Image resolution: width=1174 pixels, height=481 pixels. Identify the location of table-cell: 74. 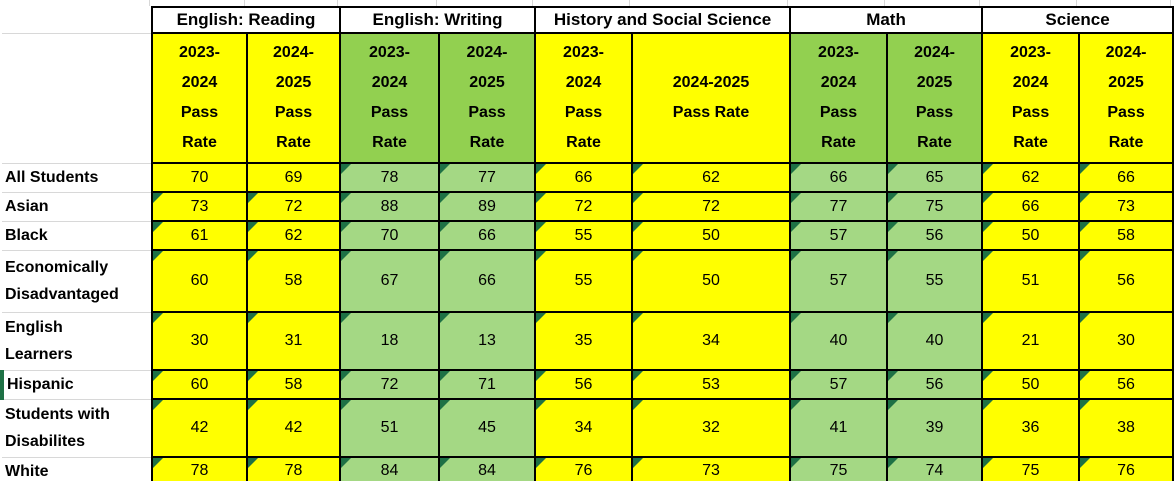
(935, 468).